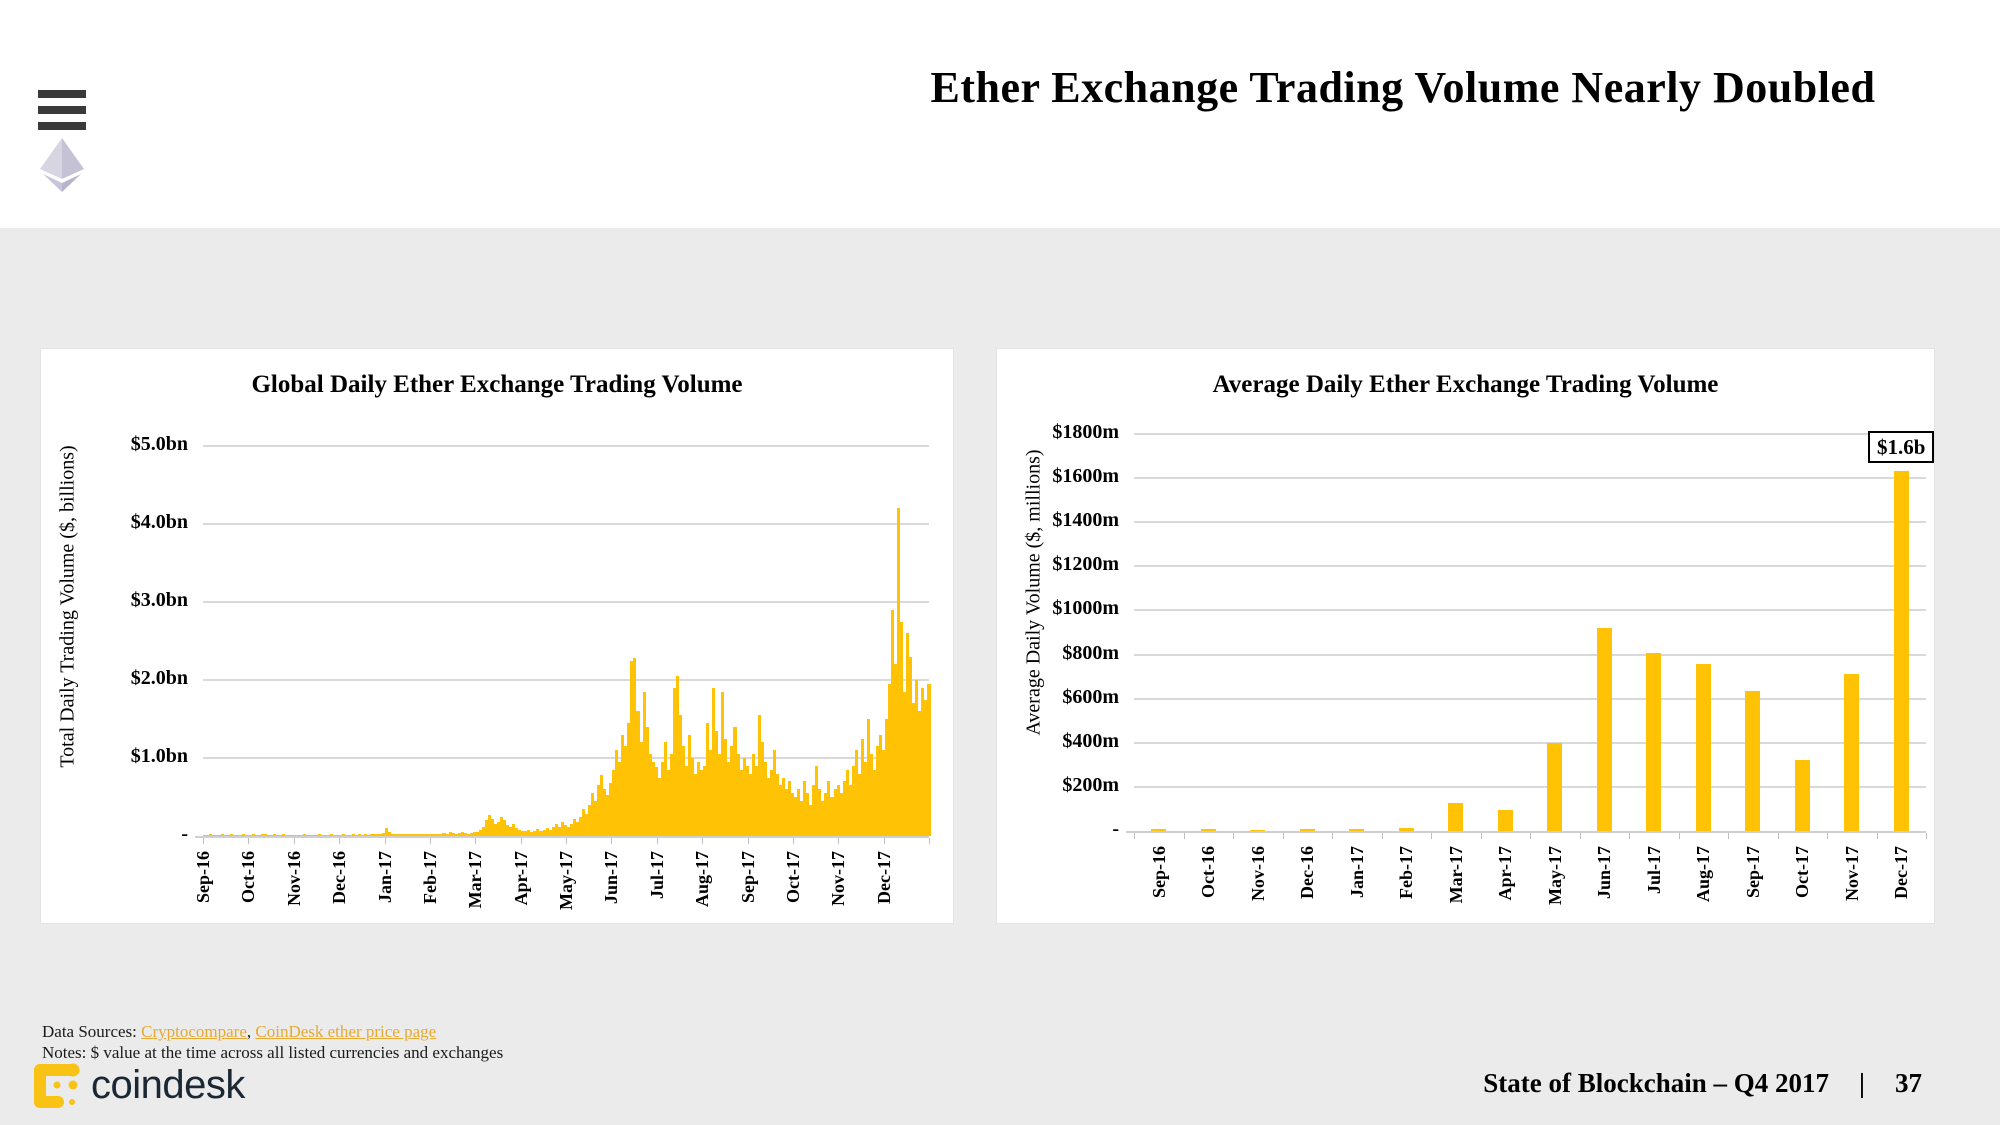 This screenshot has width=2000, height=1125. I want to click on y-tick-label: $1600m, so click(1085, 476).